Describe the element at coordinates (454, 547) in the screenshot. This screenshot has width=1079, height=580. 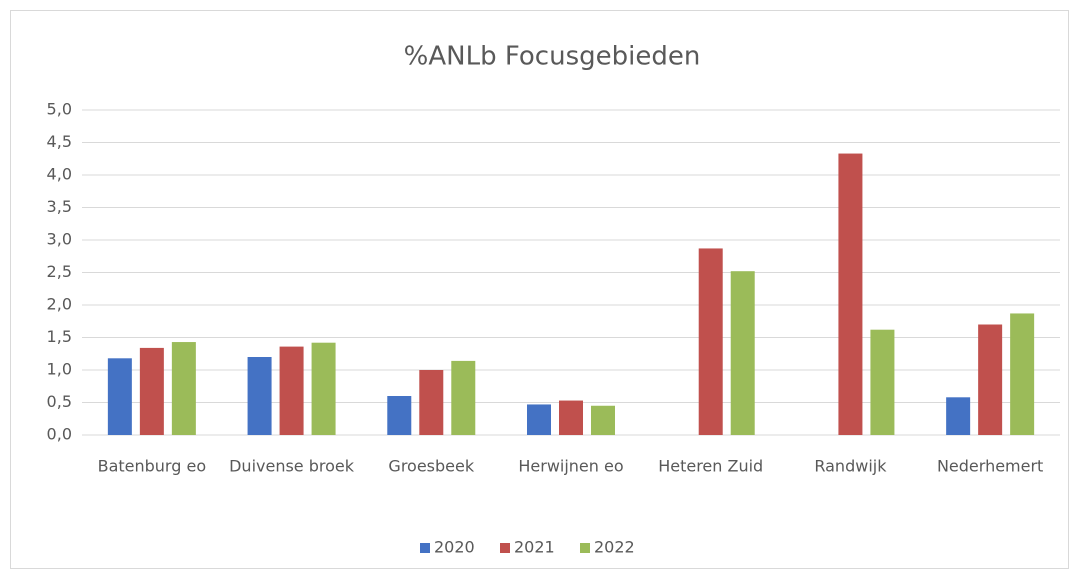
I see `legend-label: 2020` at that location.